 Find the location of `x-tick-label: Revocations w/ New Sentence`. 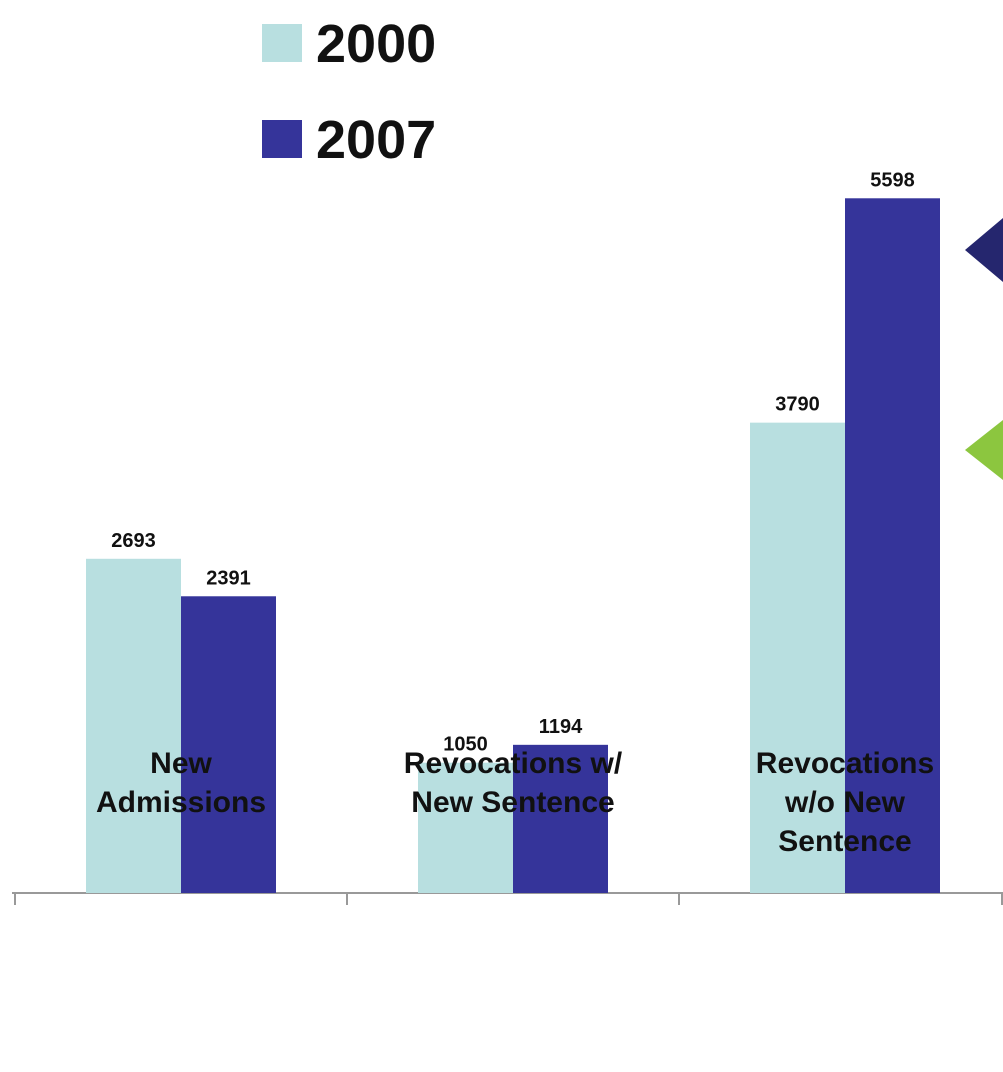

x-tick-label: Revocations w/ New Sentence is located at coordinates (513, 783).